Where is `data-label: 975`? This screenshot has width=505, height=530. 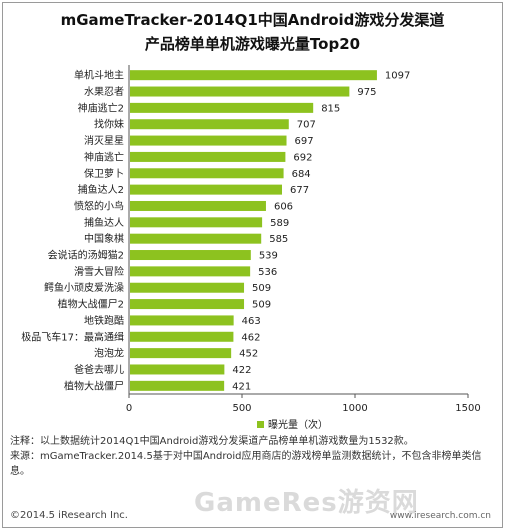 data-label: 975 is located at coordinates (366, 92).